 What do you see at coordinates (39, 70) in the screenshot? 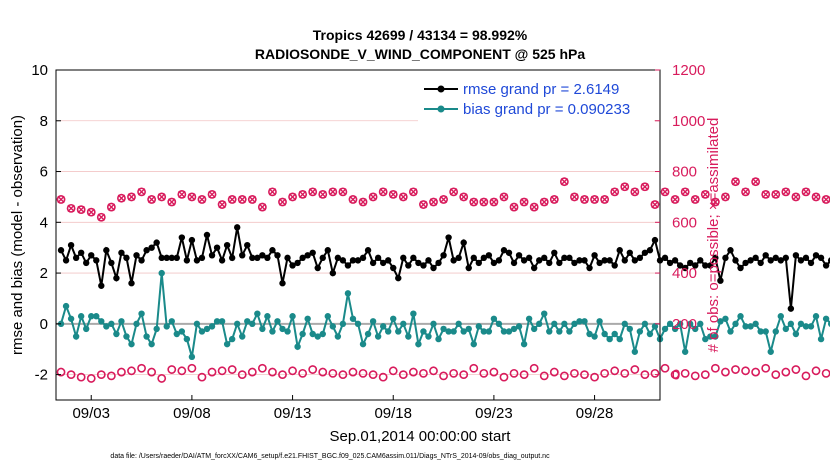
I see `y-tick-label: 10` at bounding box center [39, 70].